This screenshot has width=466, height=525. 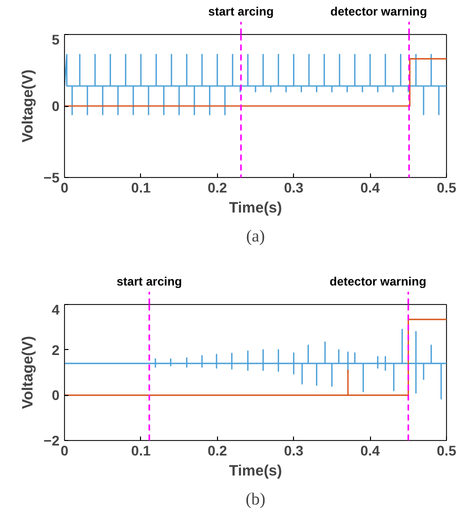 What do you see at coordinates (56, 40) in the screenshot?
I see `y-tick-label: 5` at bounding box center [56, 40].